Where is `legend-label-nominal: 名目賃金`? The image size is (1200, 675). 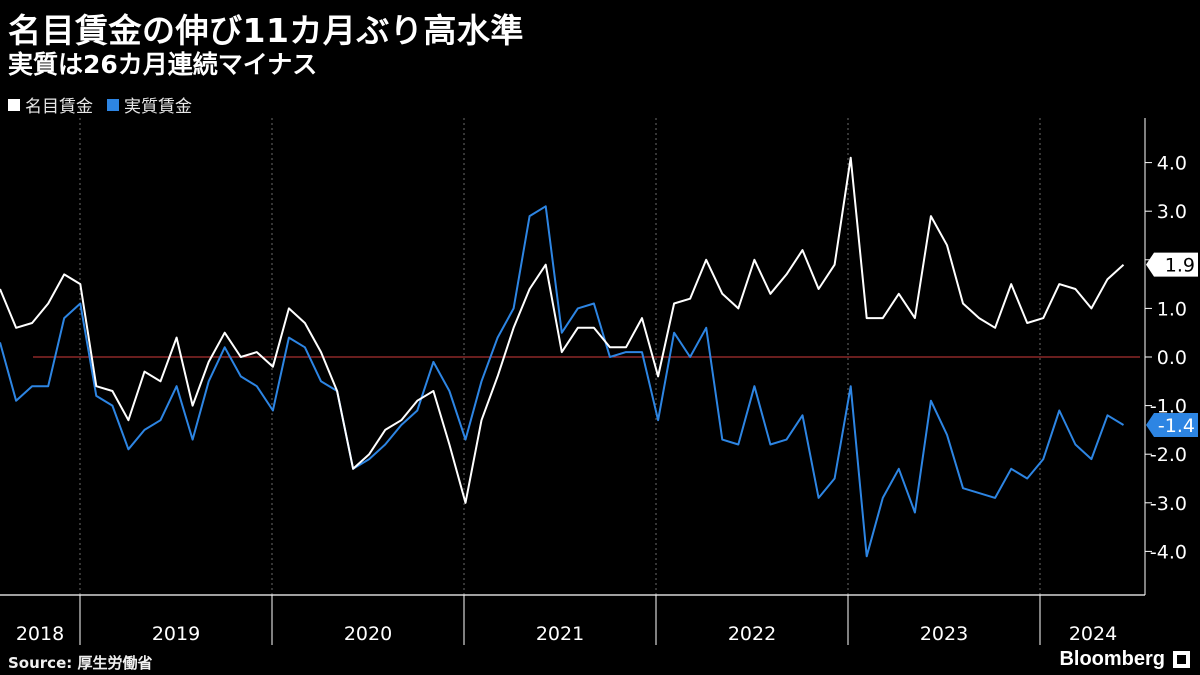 legend-label-nominal: 名目賃金 is located at coordinates (59, 107).